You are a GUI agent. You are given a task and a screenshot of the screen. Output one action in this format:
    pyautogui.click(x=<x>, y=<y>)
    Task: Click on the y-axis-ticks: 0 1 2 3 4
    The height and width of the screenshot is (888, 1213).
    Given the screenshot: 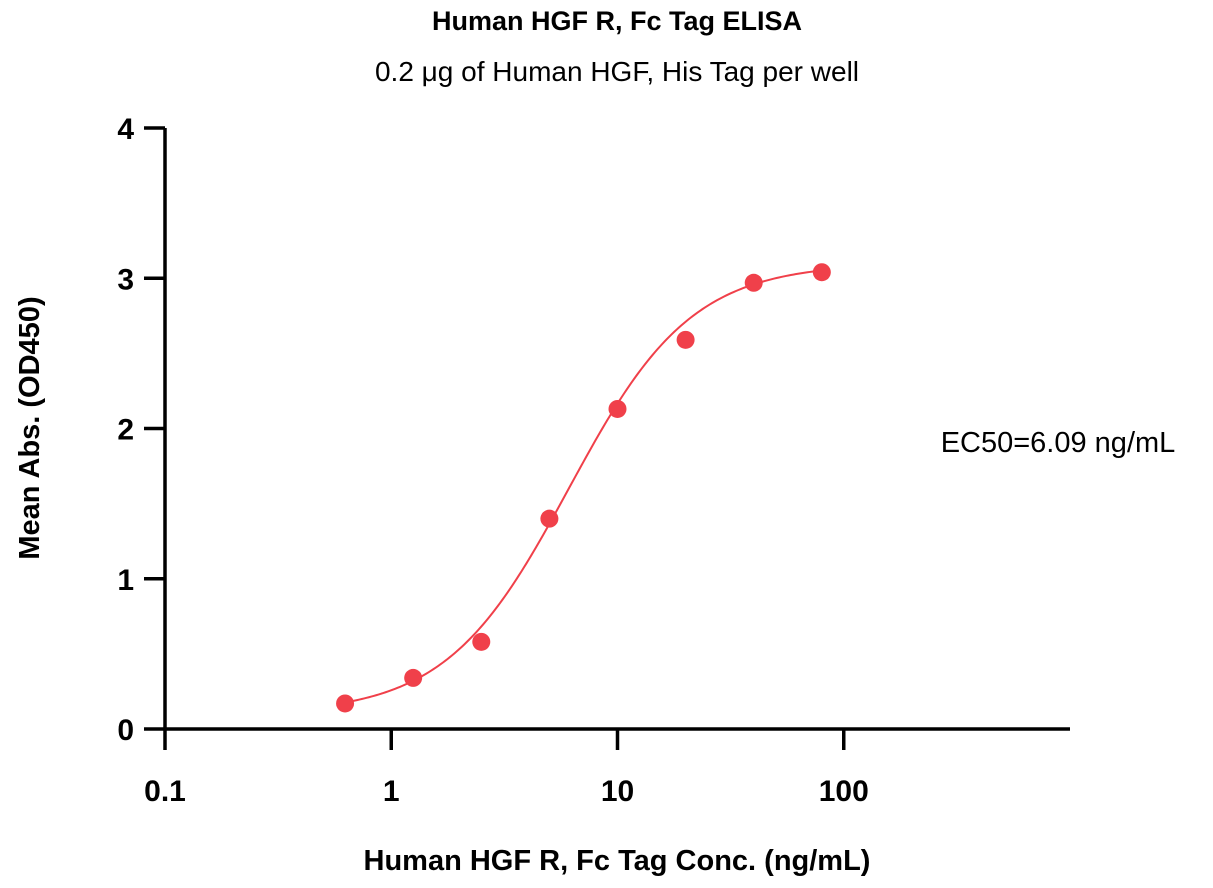 What is the action you would take?
    pyautogui.click(x=141, y=430)
    